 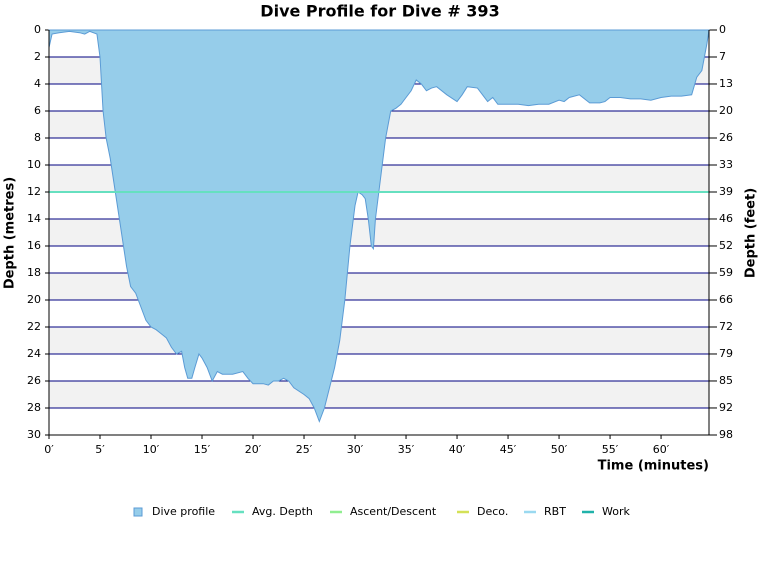 I want to click on y-tick-label: 28, so click(x=34, y=407).